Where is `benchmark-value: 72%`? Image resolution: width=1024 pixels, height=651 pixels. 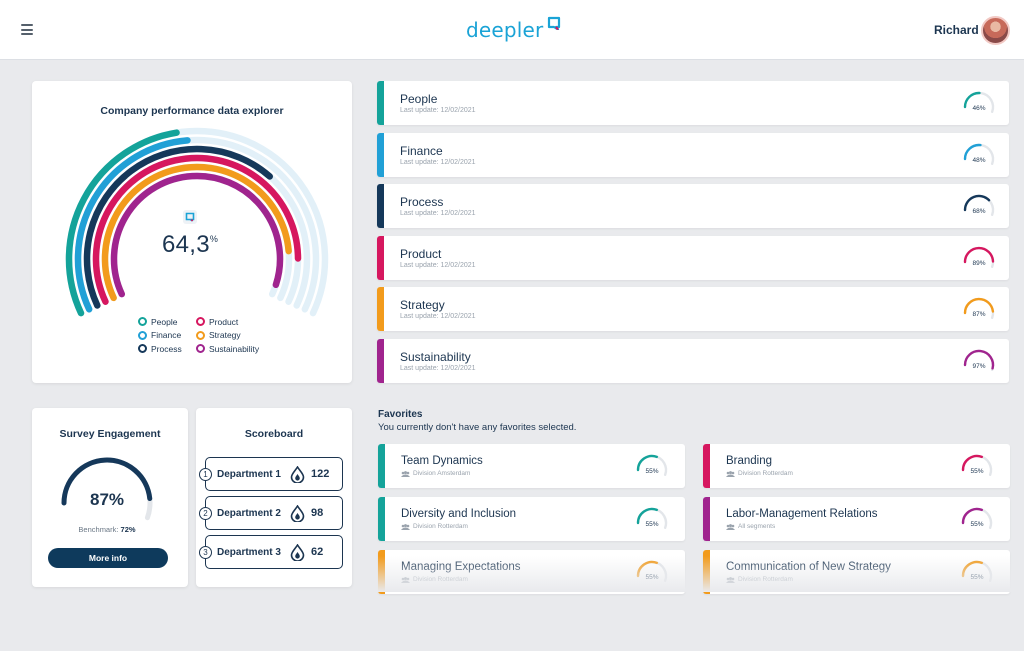
benchmark-value: 72% is located at coordinates (128, 529).